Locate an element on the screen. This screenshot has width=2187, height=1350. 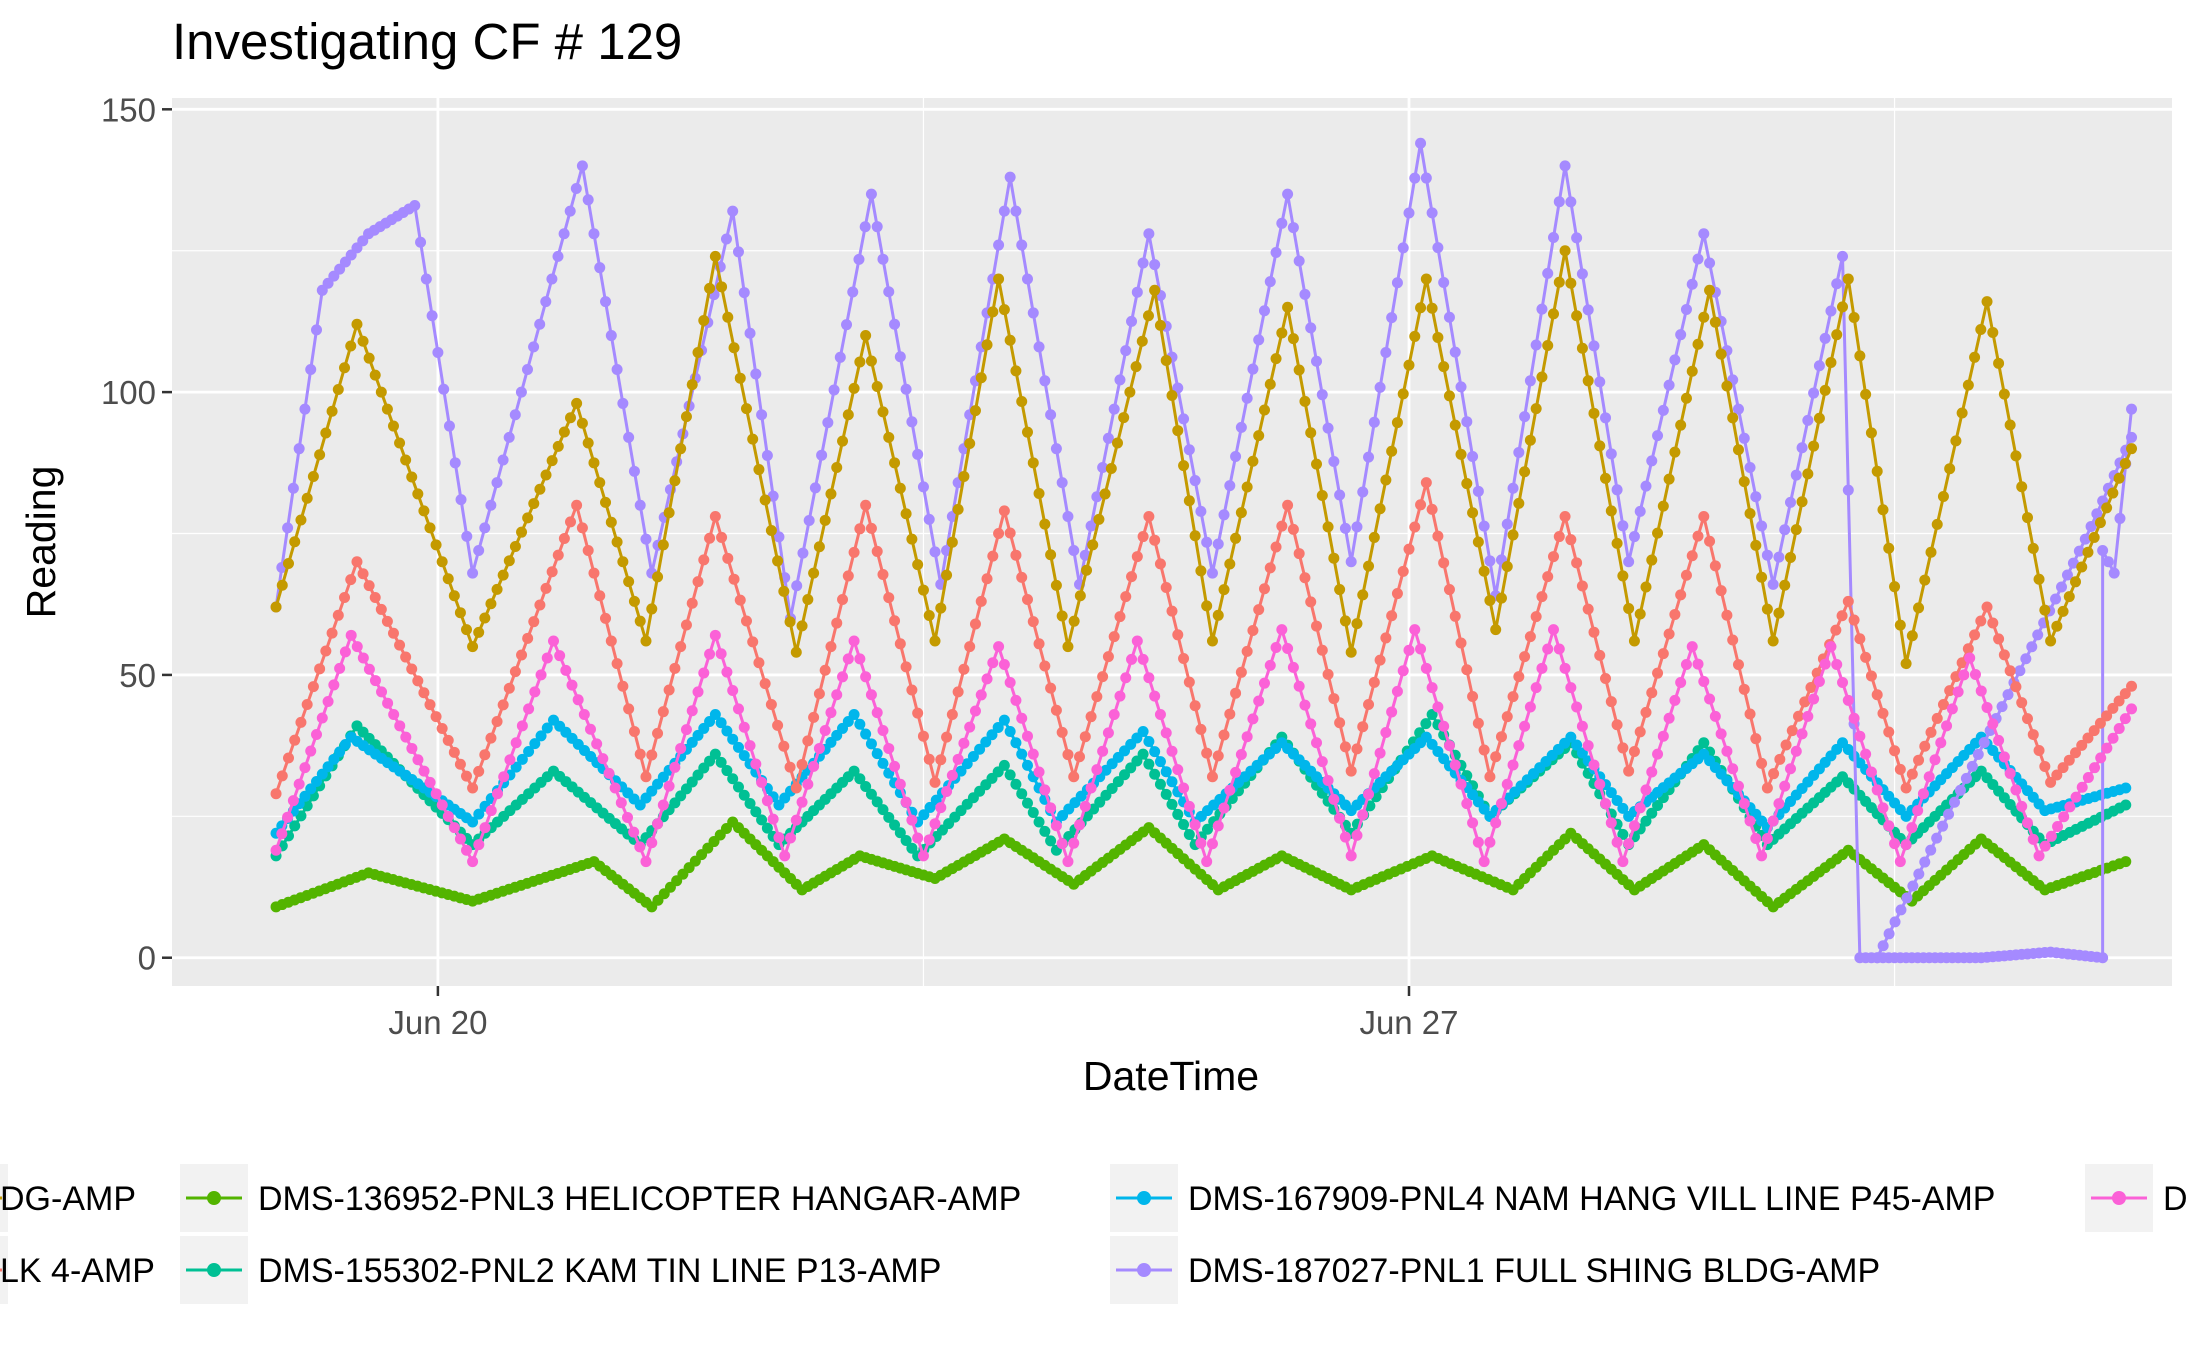
y-axis-title: Reading is located at coordinates (41, 542).